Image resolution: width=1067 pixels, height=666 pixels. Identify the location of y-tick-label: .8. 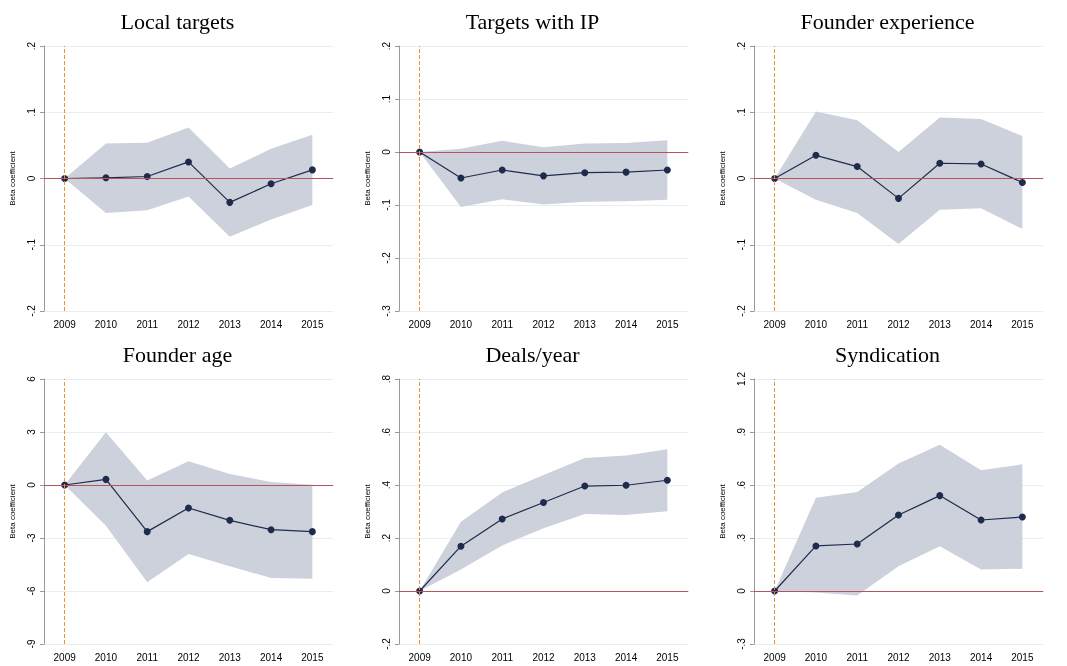
(386, 379).